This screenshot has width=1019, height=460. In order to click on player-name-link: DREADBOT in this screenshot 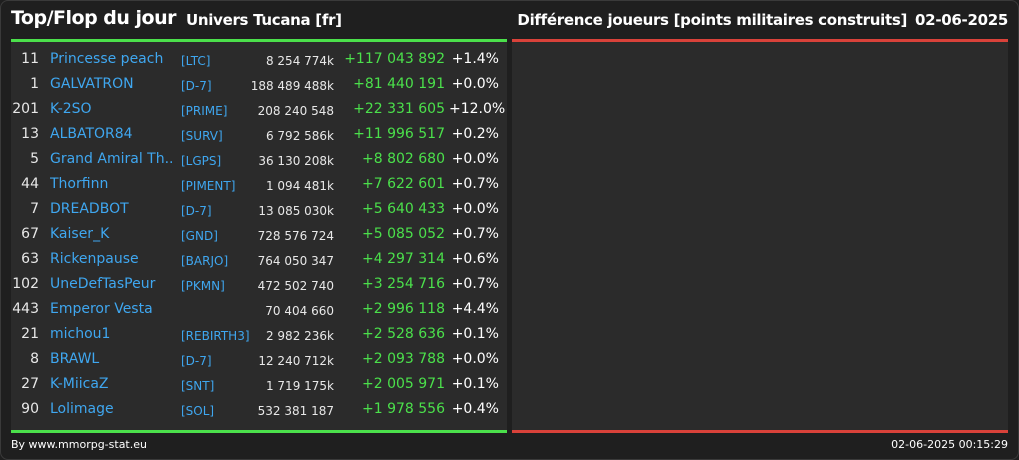, I will do `click(89, 209)`.